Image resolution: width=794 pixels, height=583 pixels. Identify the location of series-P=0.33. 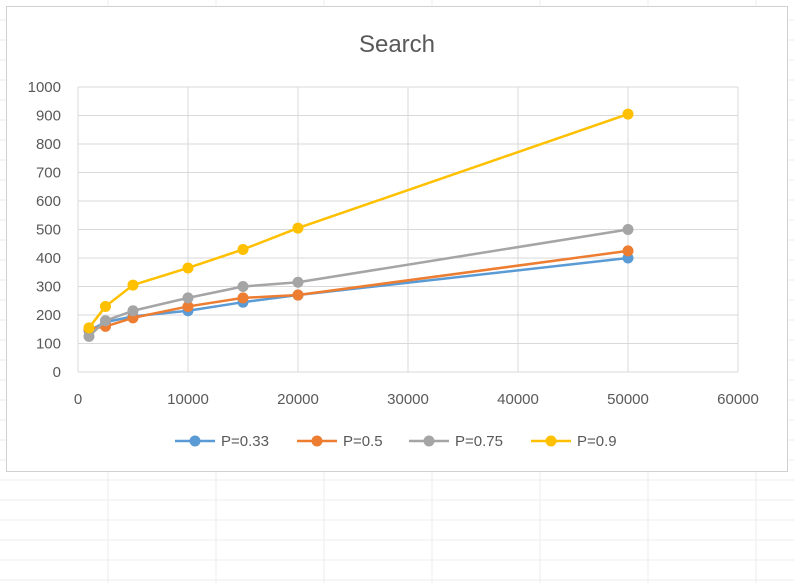
(358, 294).